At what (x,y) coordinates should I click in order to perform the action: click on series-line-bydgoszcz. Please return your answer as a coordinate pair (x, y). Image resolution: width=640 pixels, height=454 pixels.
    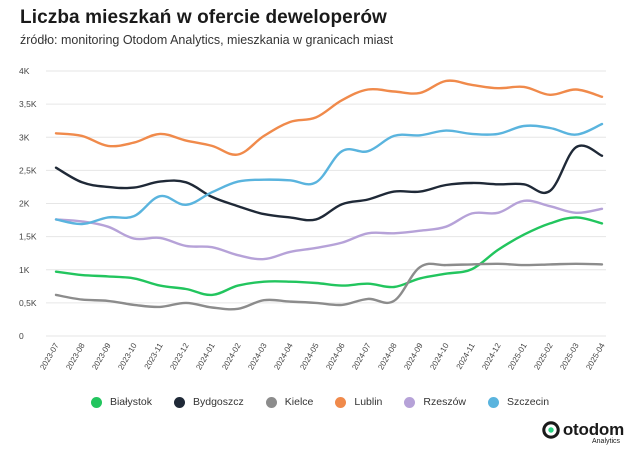
    Looking at the image, I should click on (329, 183).